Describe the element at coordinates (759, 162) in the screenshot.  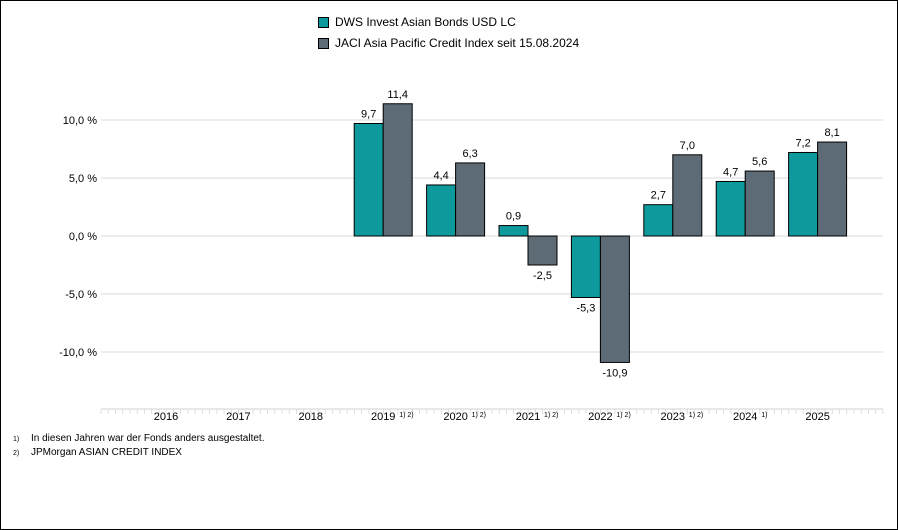
I see `data-label: 5,6` at that location.